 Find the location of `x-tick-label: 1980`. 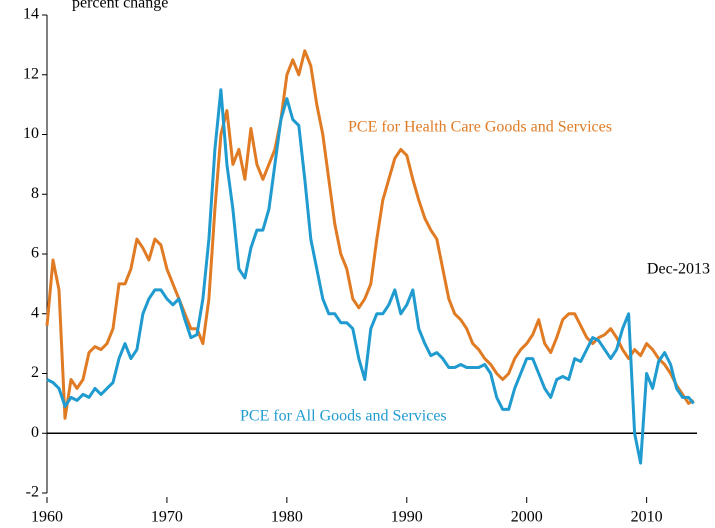

x-tick-label: 1980 is located at coordinates (287, 517).